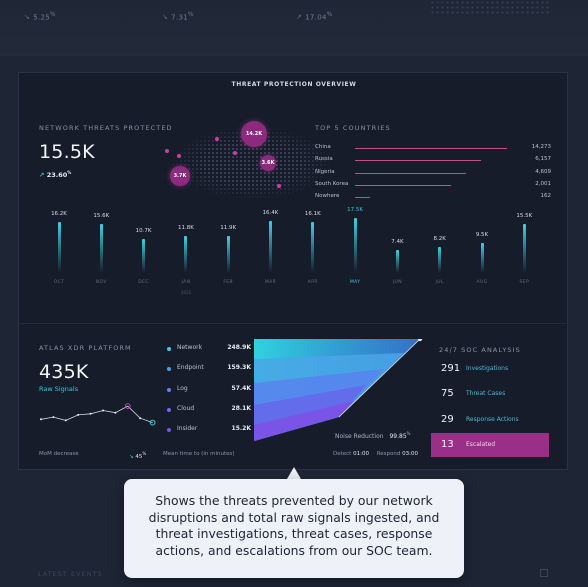 The height and width of the screenshot is (587, 588). Describe the element at coordinates (482, 235) in the screenshot. I see `month-value: 9.5K` at that location.